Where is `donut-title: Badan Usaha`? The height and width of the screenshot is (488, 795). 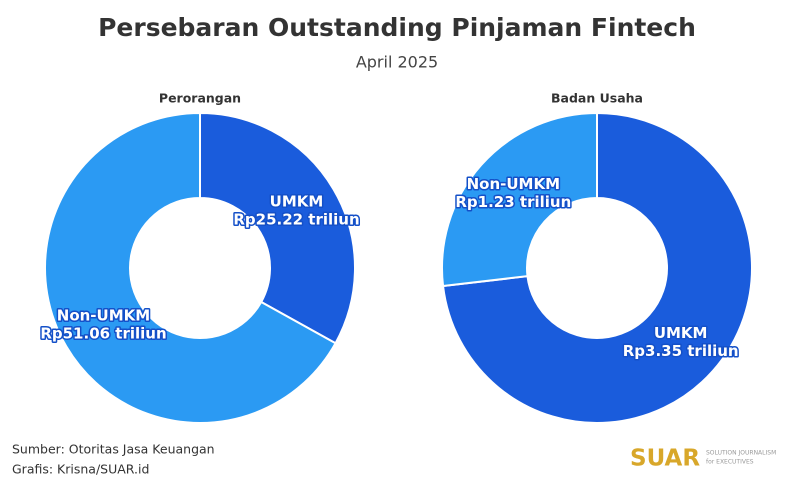 donut-title: Badan Usaha is located at coordinates (597, 98).